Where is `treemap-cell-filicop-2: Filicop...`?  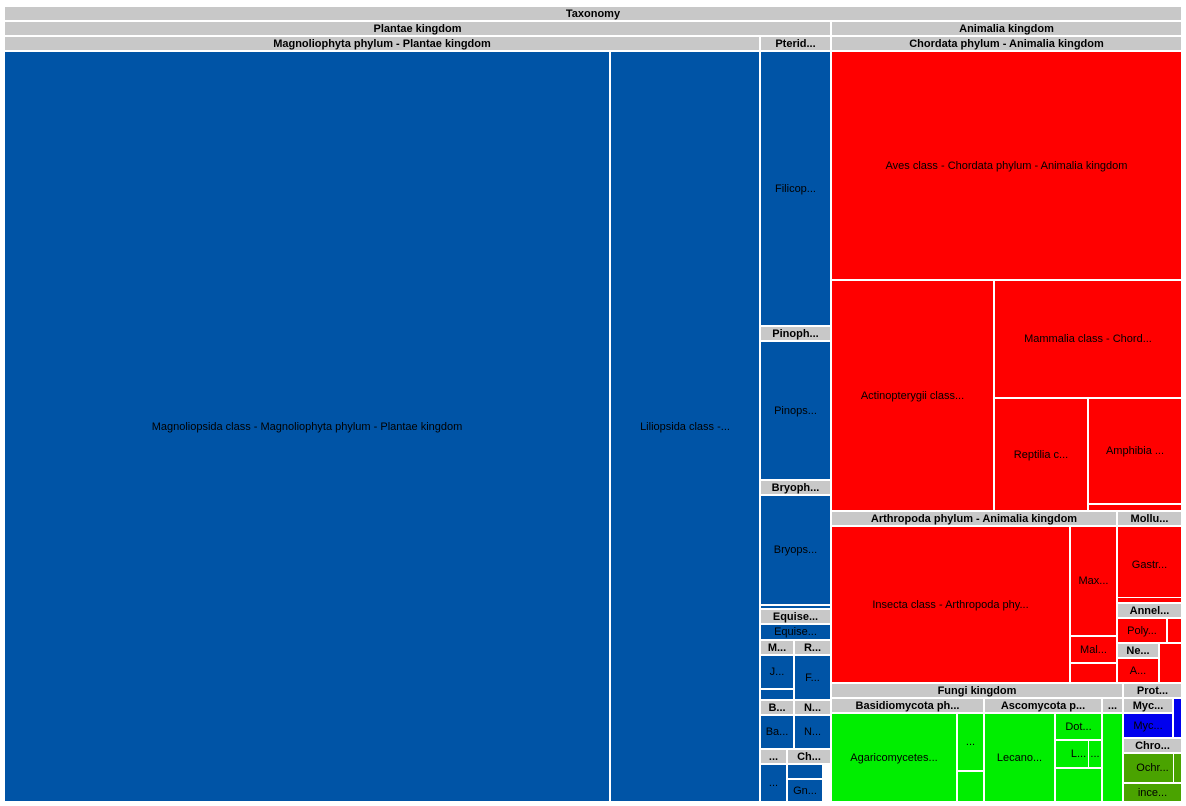
treemap-cell-filicop-2: Filicop... is located at coordinates (795, 188).